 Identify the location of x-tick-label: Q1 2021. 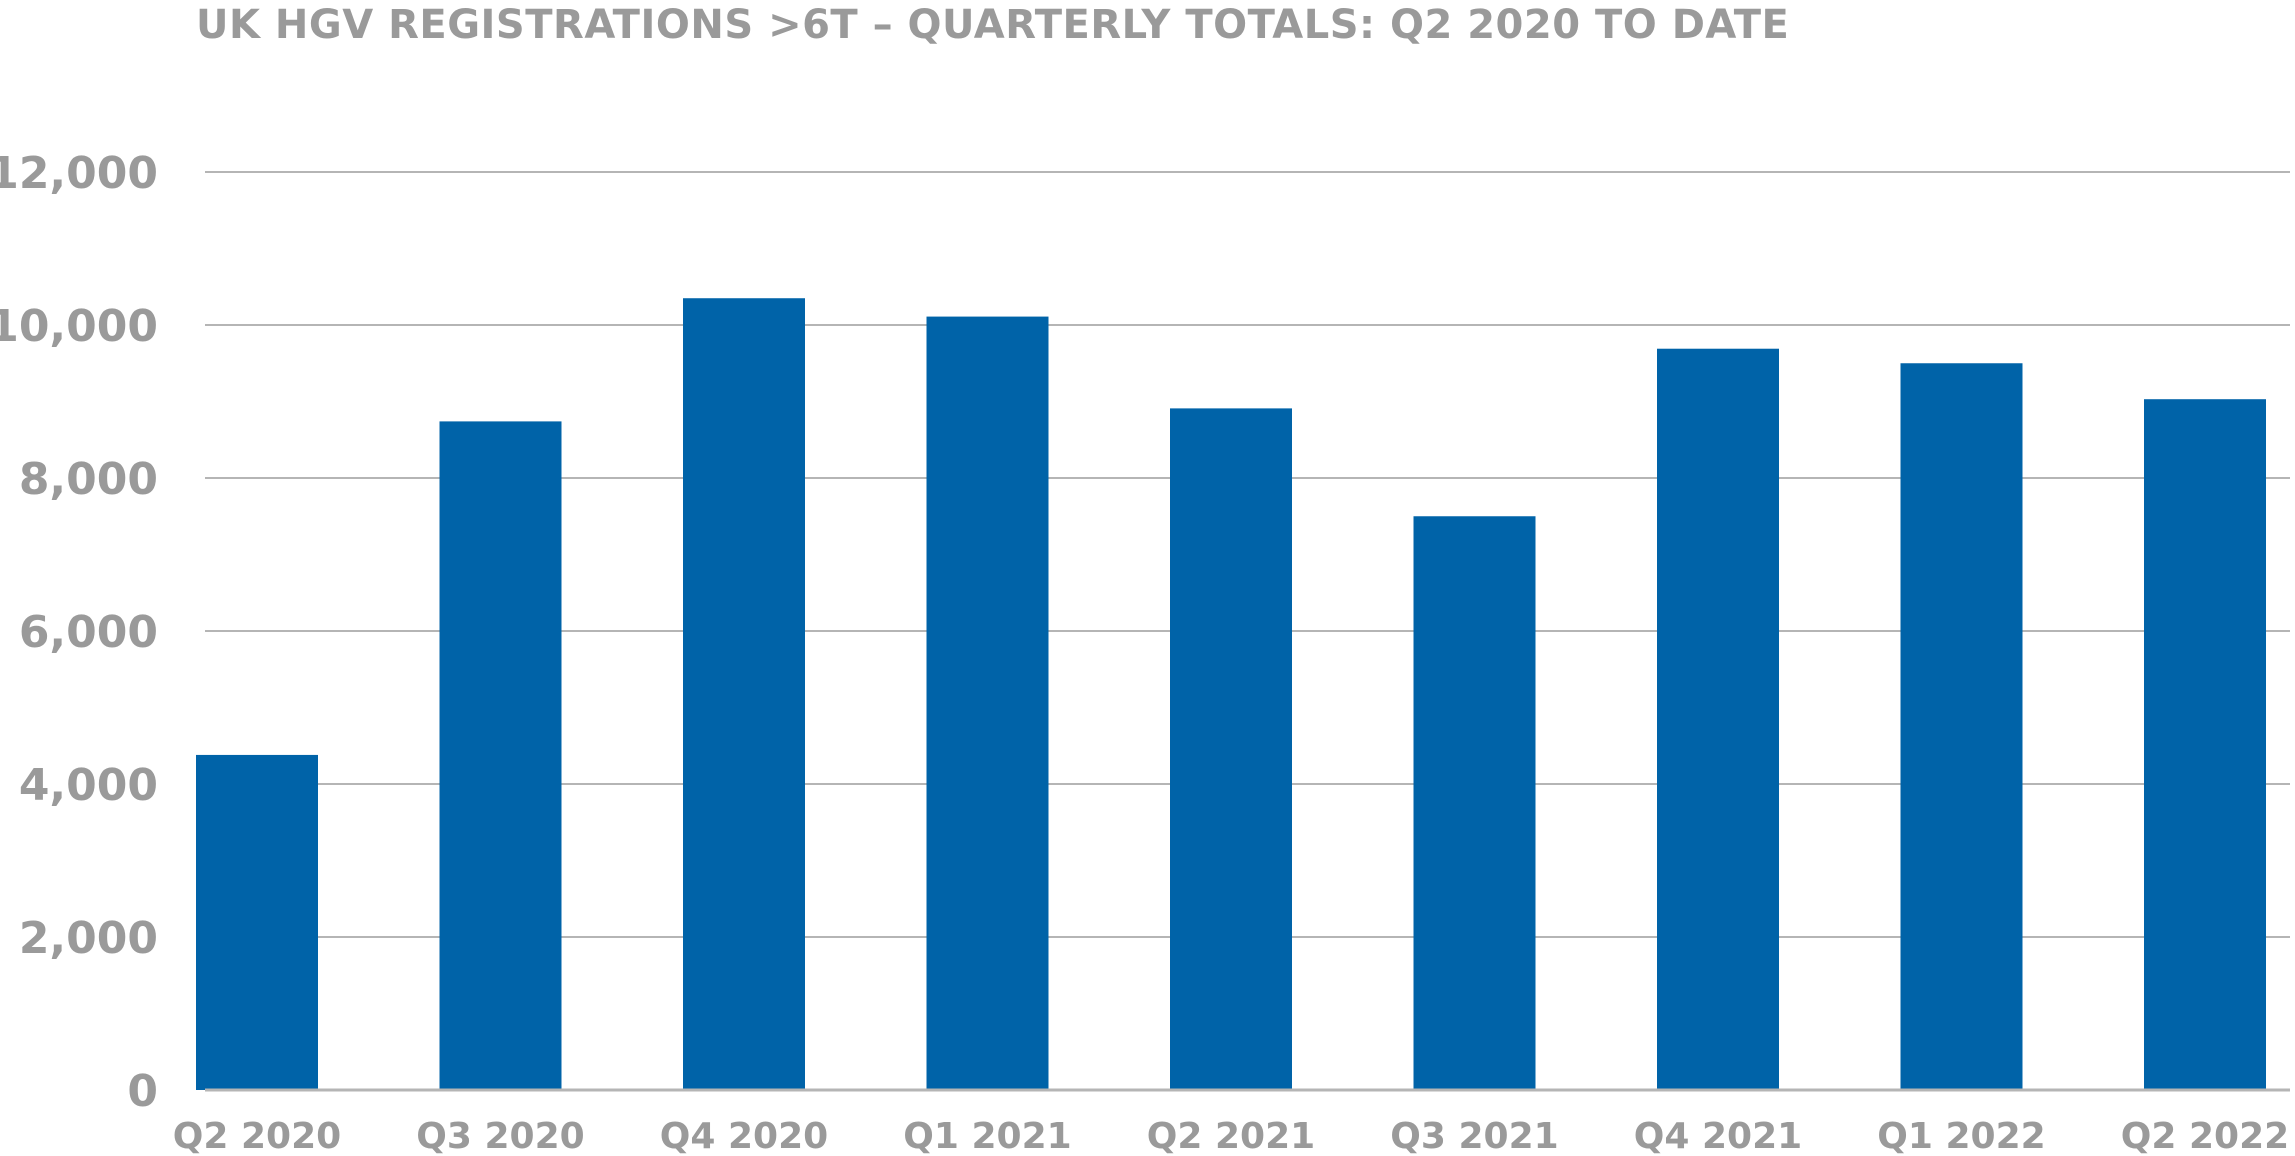
(987, 1136).